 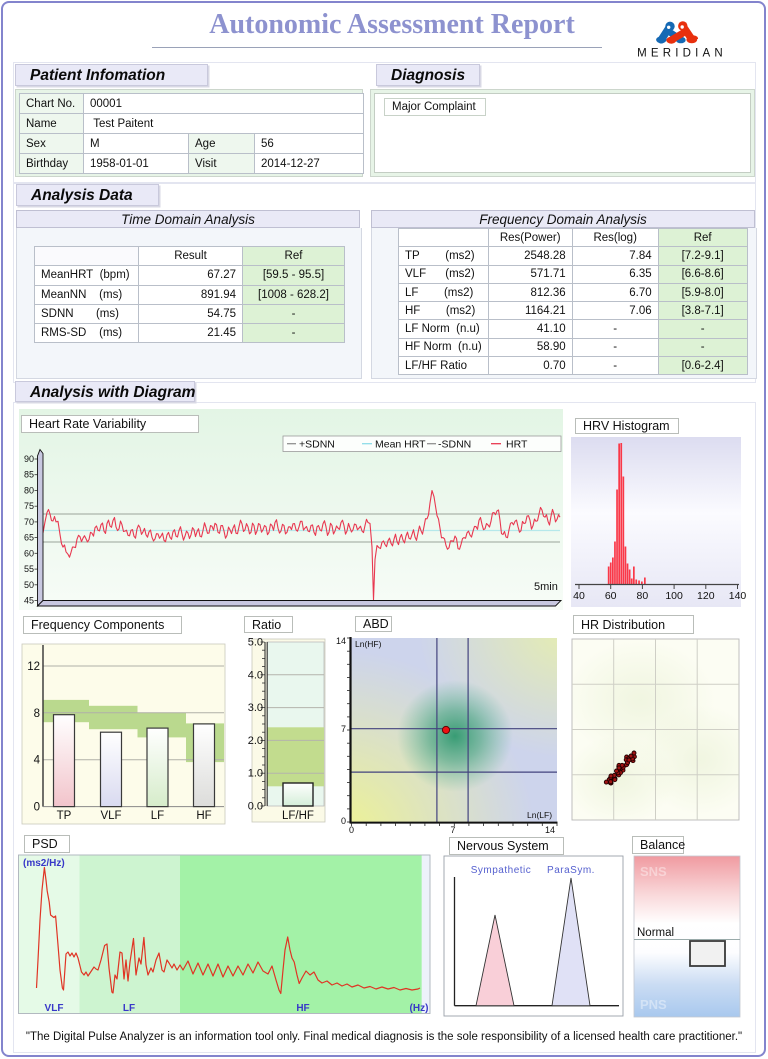 I want to click on svg-text: 5min, so click(x=546, y=587).